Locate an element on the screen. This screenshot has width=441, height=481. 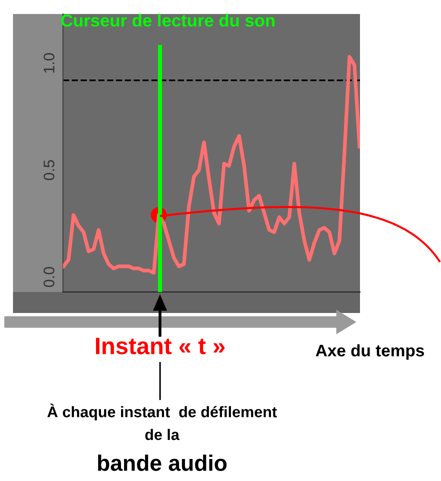
annotation: Curseur de lecture du son is located at coordinates (167, 20).